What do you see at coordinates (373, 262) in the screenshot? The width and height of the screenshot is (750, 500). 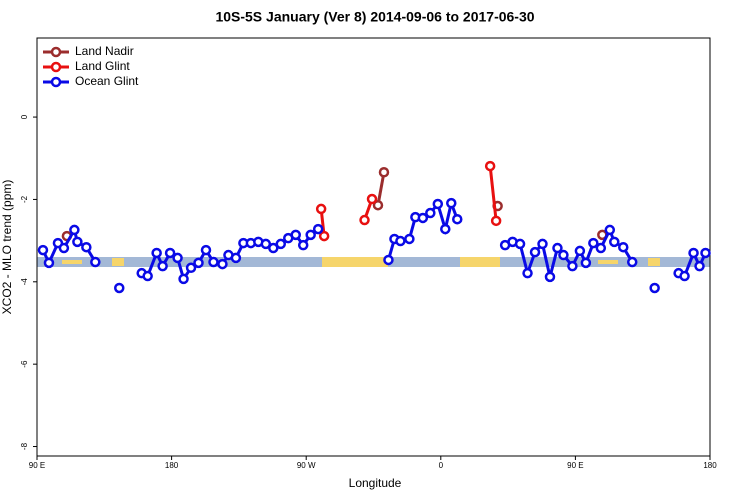 I see `map-strip` at bounding box center [373, 262].